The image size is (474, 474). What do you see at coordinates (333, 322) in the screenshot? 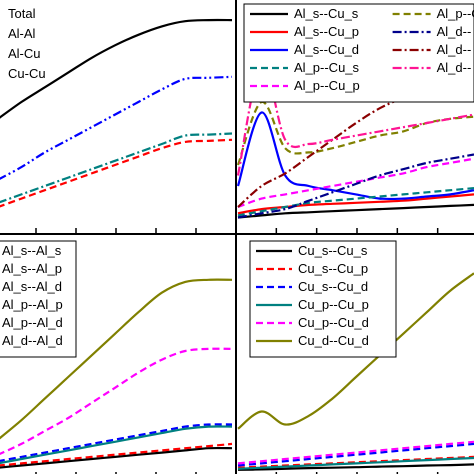
I see `legend-label: Cu_p--Cu_d` at bounding box center [333, 322].